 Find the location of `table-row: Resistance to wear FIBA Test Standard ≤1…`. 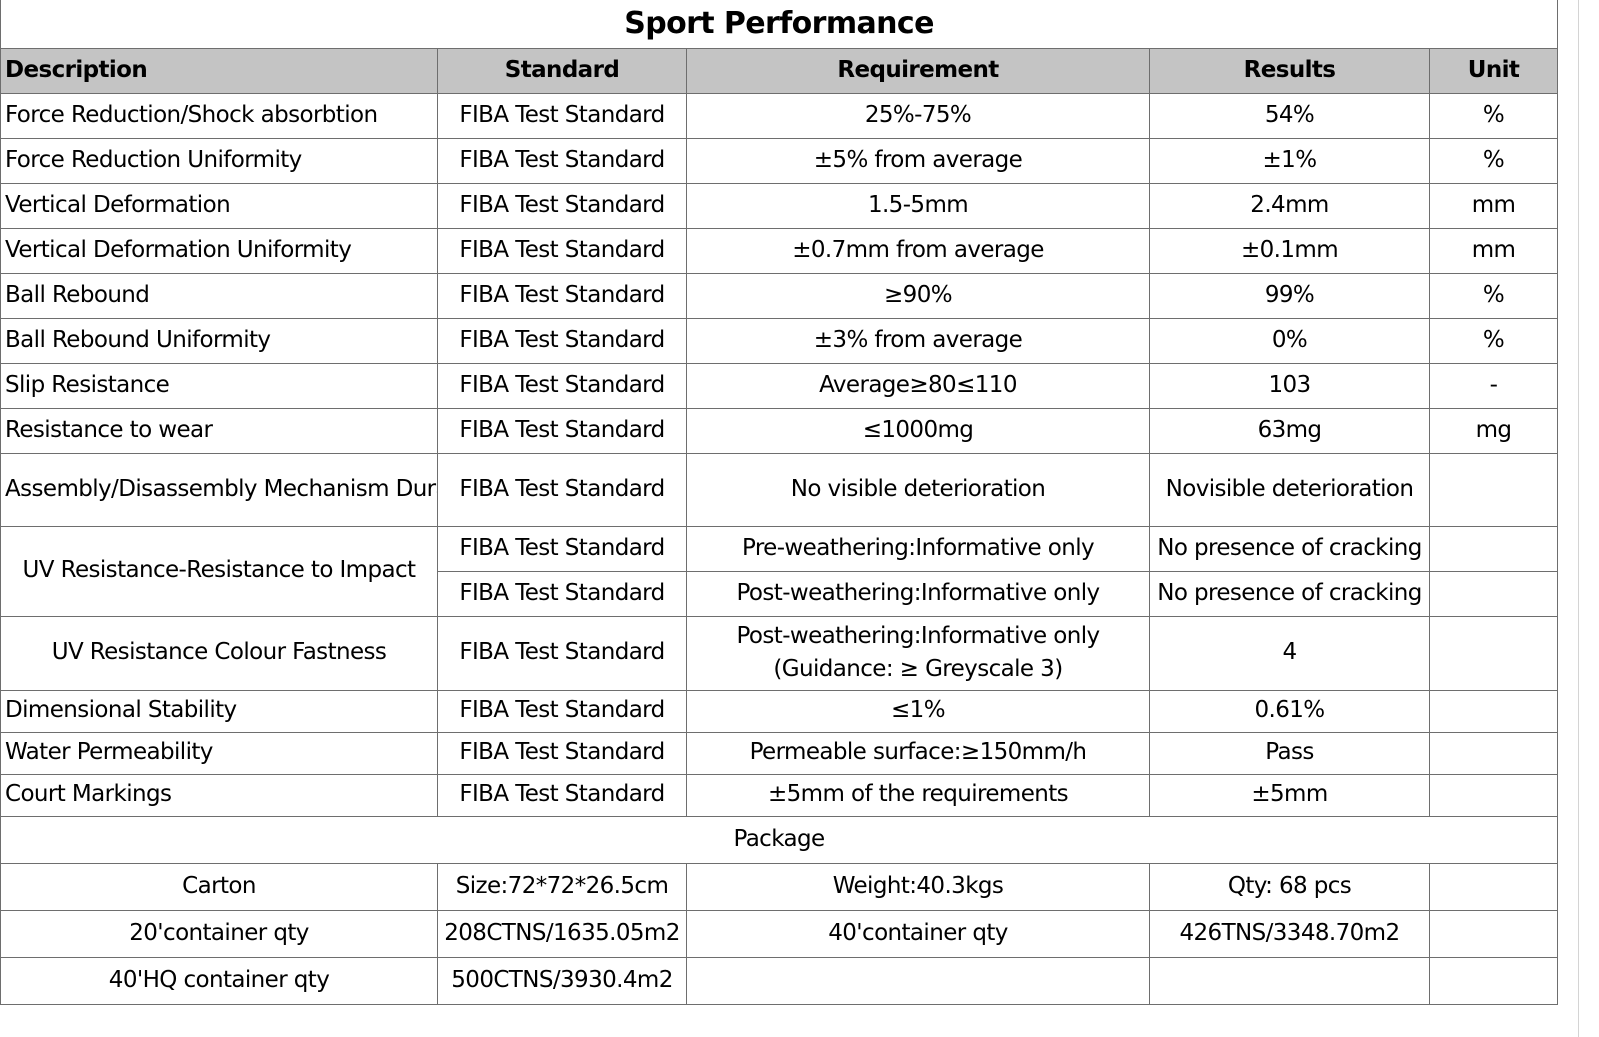

table-row: Resistance to wear FIBA Test Standard ≤1… is located at coordinates (779, 430).